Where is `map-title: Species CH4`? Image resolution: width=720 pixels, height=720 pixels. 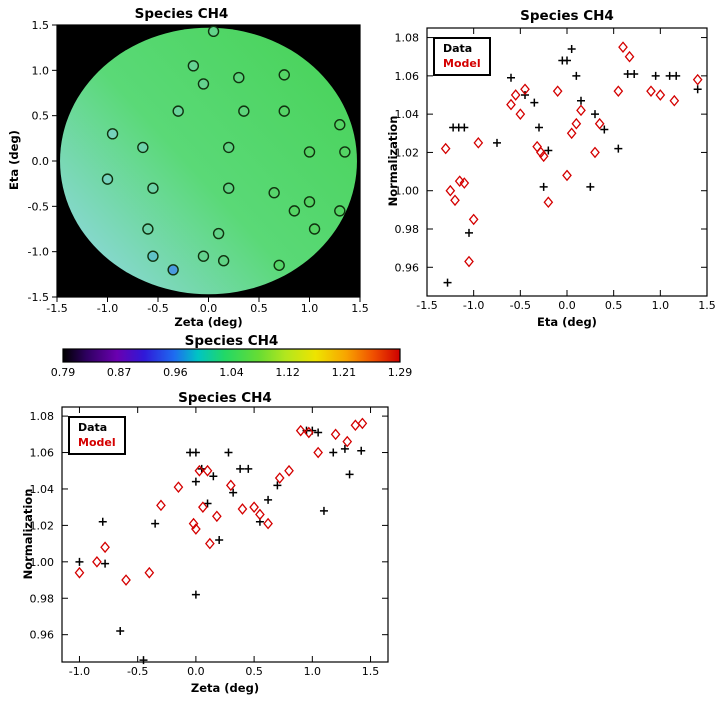
map-title: Species CH4 is located at coordinates (181, 14).